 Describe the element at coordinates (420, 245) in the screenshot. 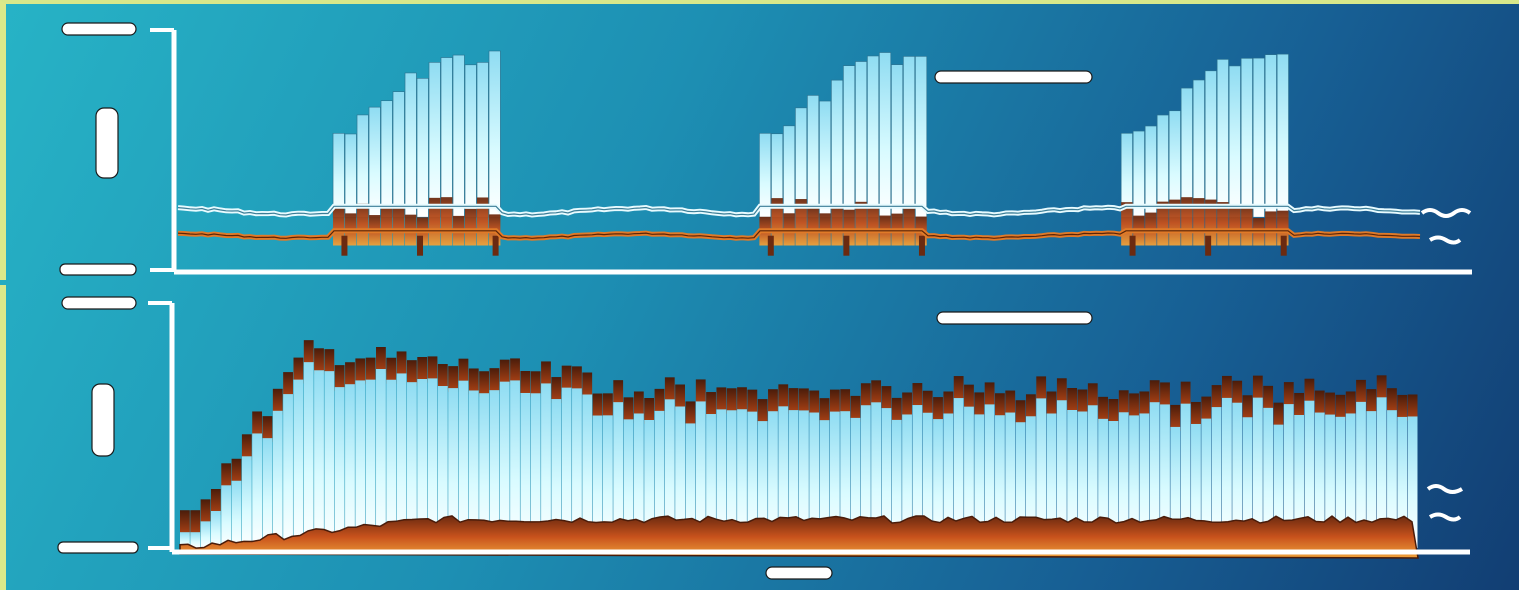

I see `top-burst-1-dip` at that location.